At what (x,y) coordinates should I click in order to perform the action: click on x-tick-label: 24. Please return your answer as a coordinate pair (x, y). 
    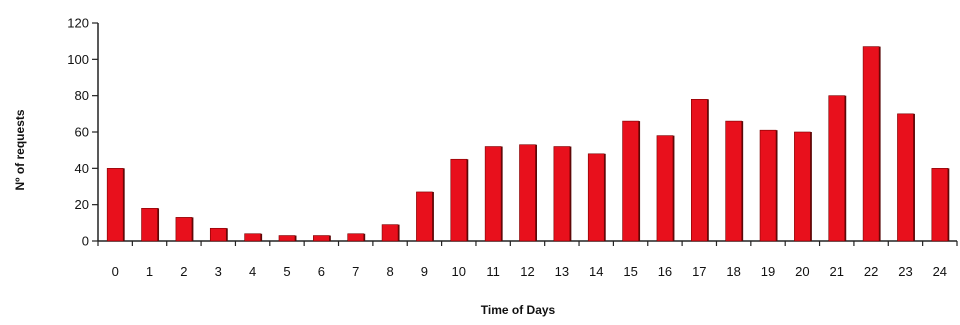
    Looking at the image, I should click on (940, 271).